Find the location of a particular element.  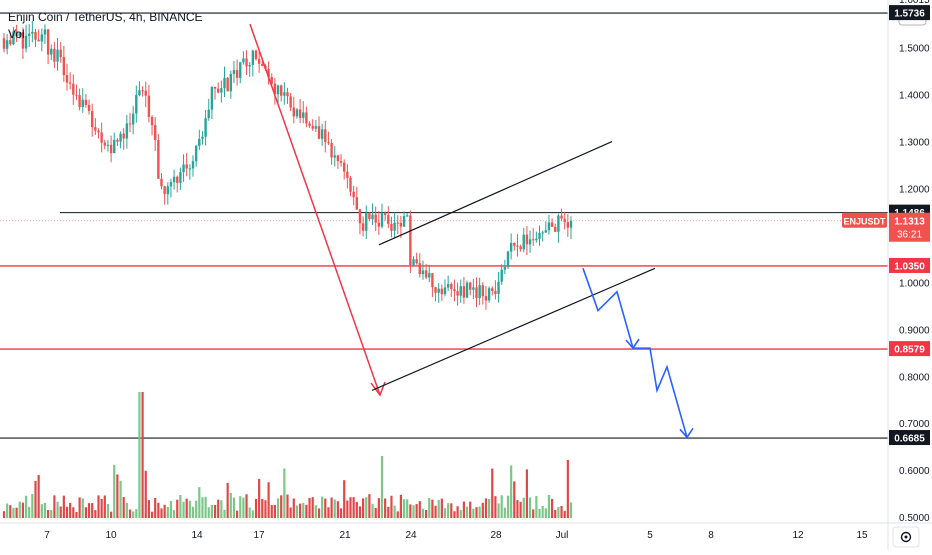

last-price-tag is located at coordinates (909, 227).